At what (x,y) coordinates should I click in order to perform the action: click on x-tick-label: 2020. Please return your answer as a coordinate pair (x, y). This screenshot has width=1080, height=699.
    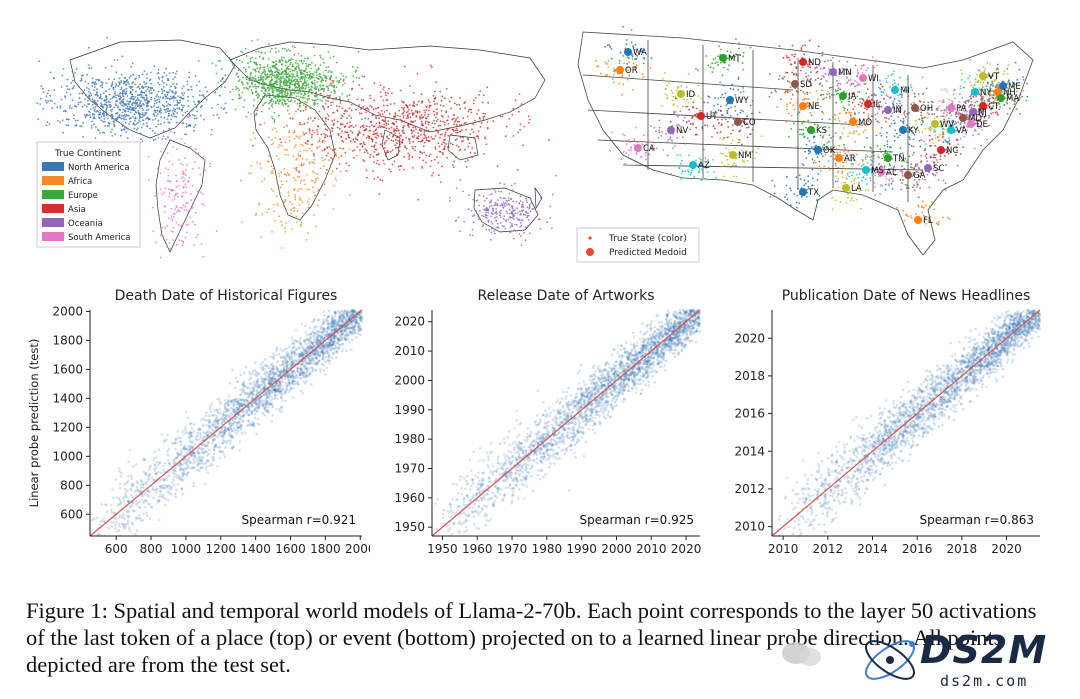
    Looking at the image, I should click on (1006, 549).